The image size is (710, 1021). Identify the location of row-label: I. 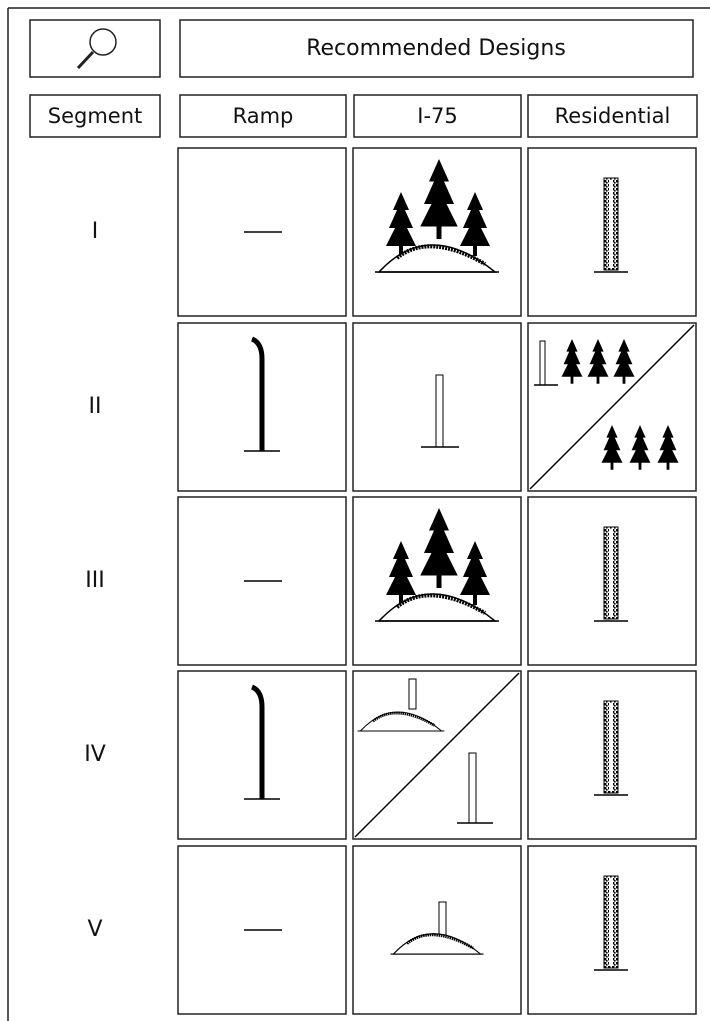
(95, 231).